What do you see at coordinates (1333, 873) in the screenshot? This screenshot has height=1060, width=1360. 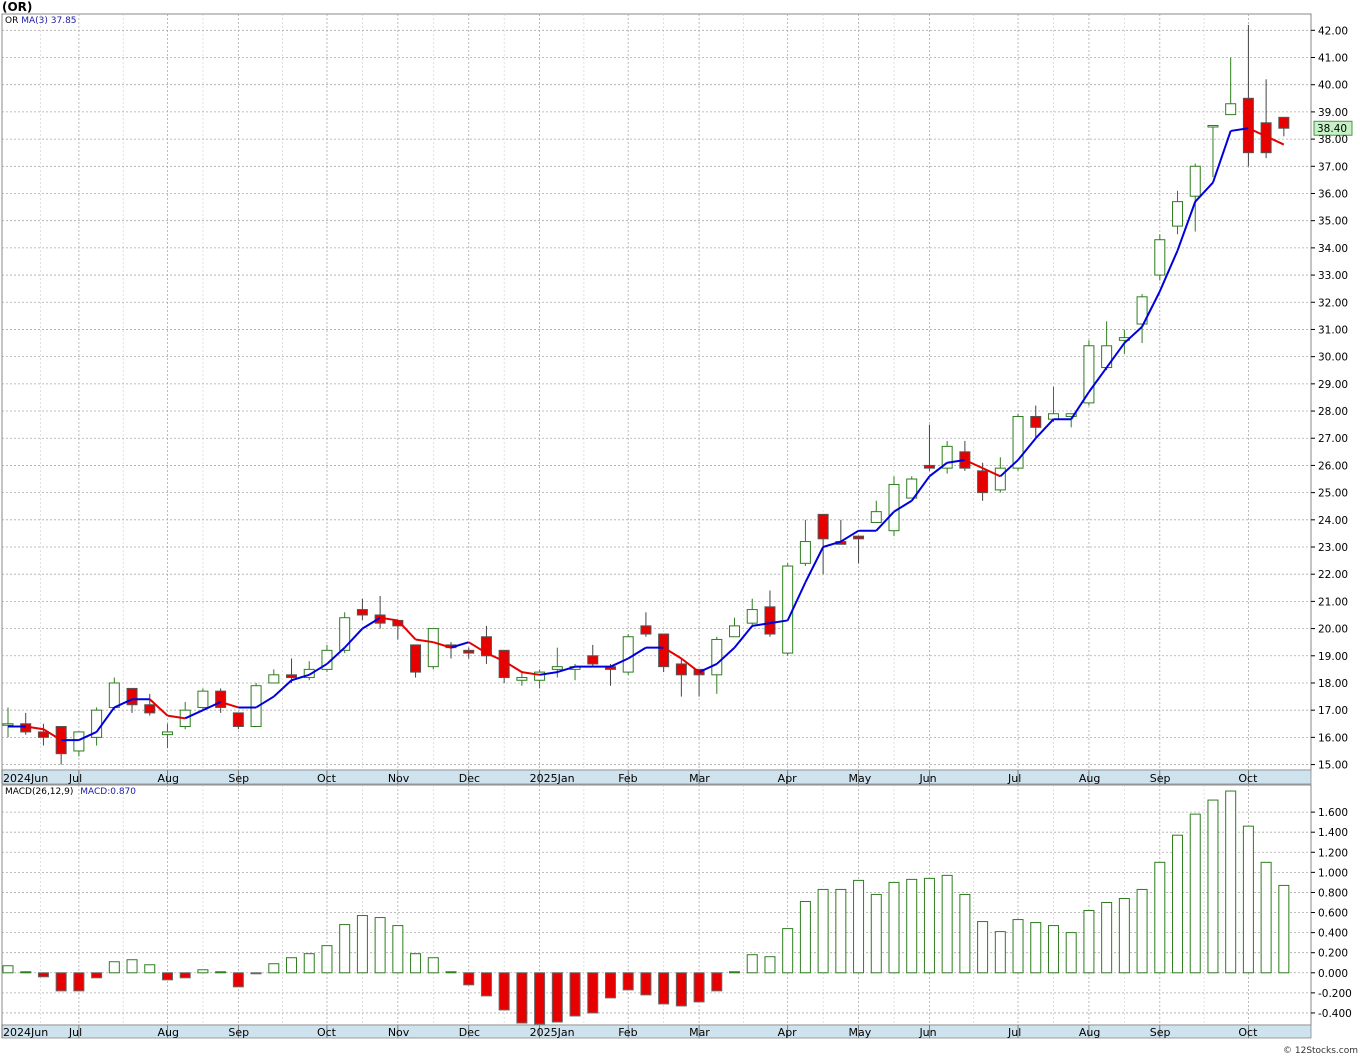 I see `macd-y-tick-label: 1.000` at bounding box center [1333, 873].